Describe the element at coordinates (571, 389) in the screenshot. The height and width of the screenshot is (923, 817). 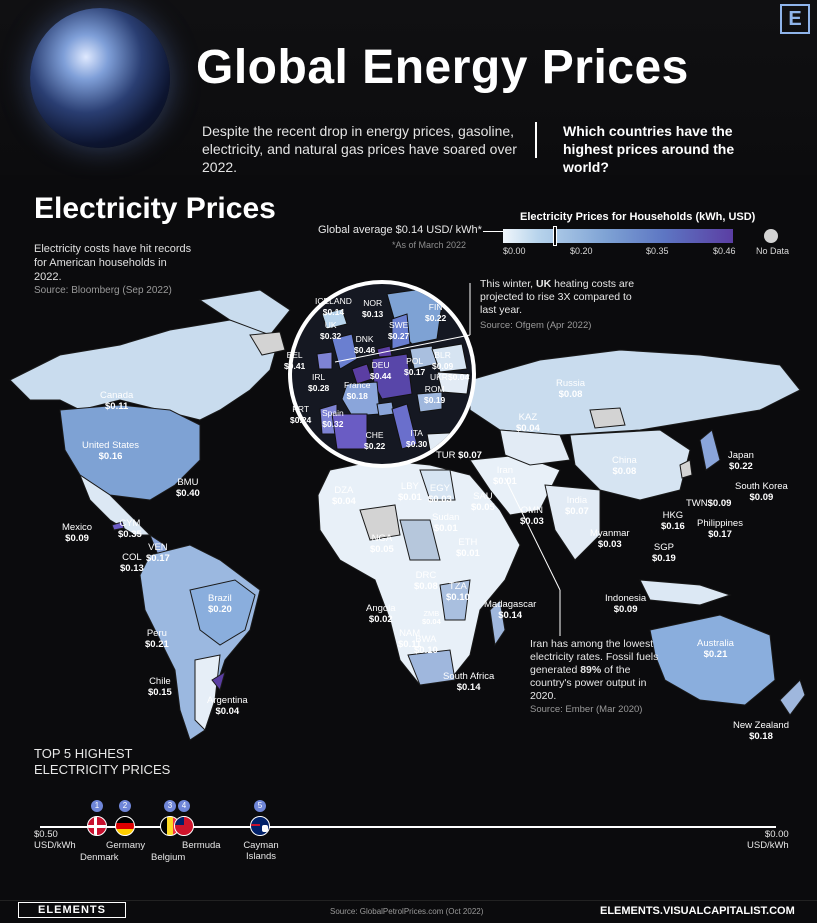
I see `country-label-russia: Russia $0.08` at that location.